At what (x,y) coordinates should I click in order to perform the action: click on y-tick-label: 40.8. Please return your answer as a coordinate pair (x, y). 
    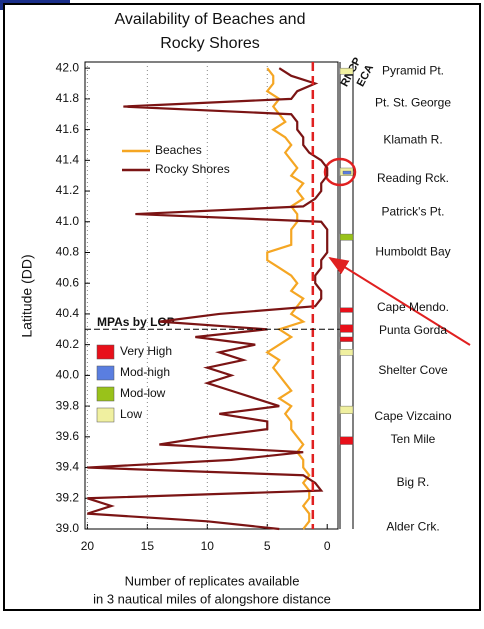
    Looking at the image, I should click on (68, 252).